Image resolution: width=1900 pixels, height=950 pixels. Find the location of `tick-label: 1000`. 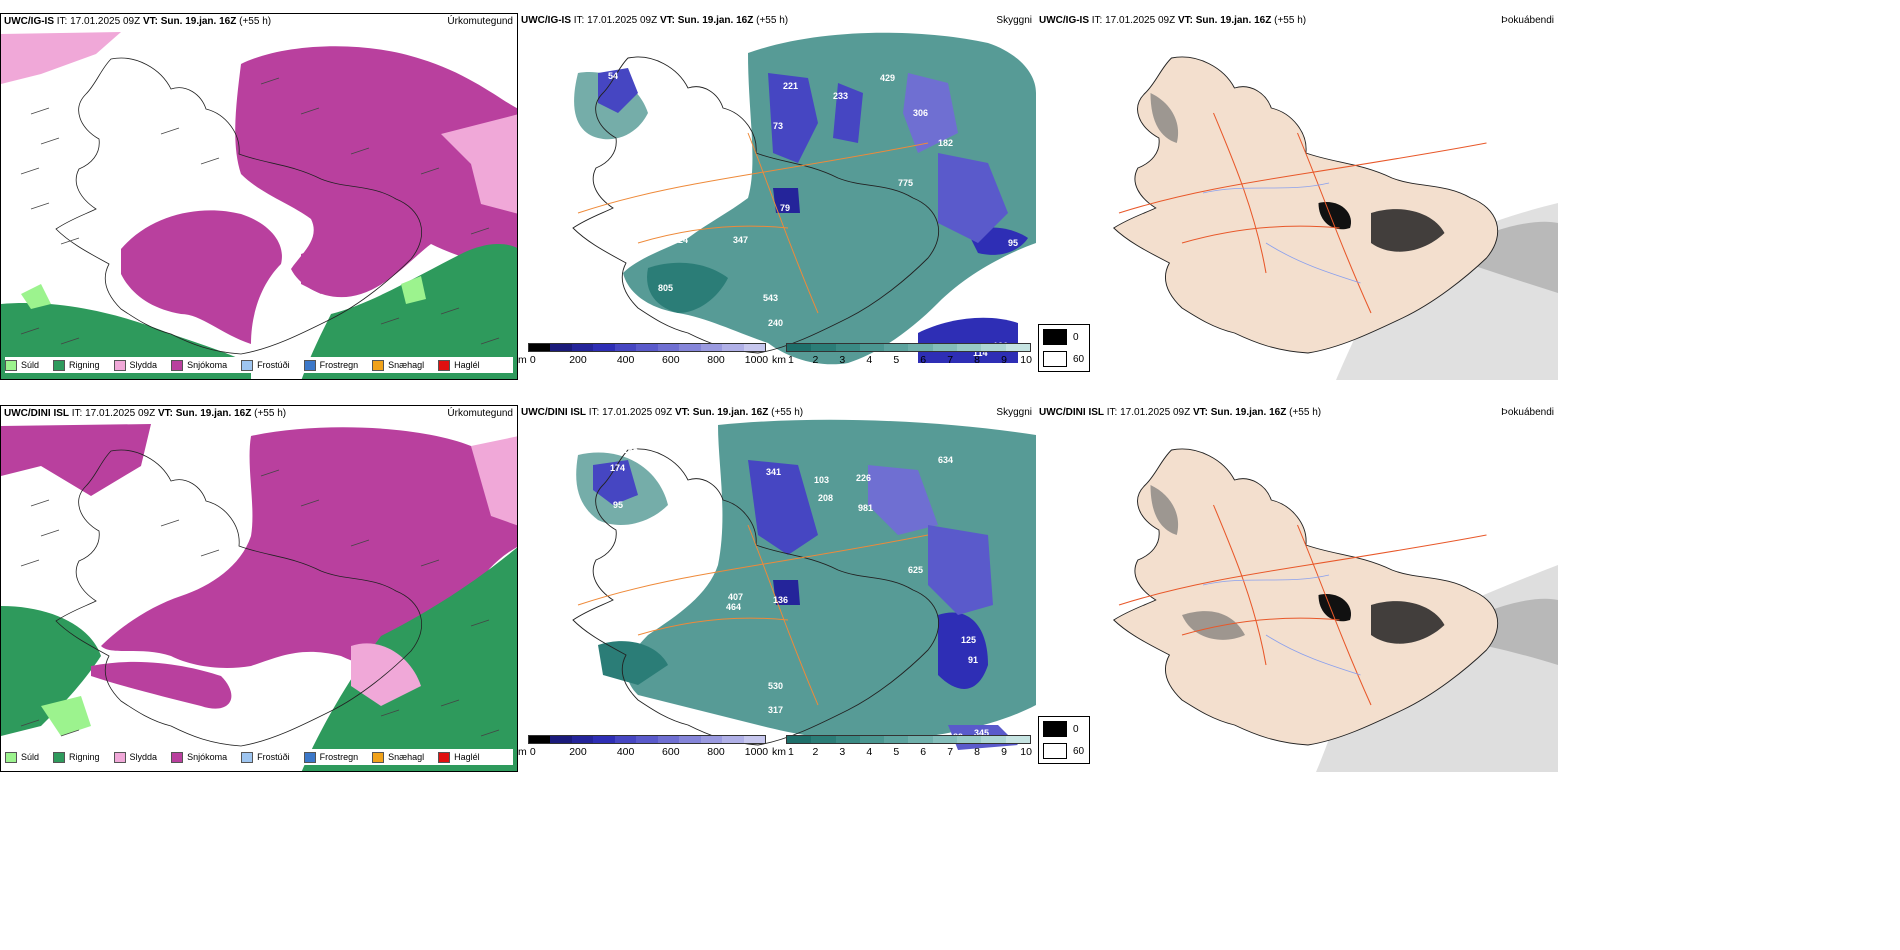

tick-label: 1000 is located at coordinates (756, 360).